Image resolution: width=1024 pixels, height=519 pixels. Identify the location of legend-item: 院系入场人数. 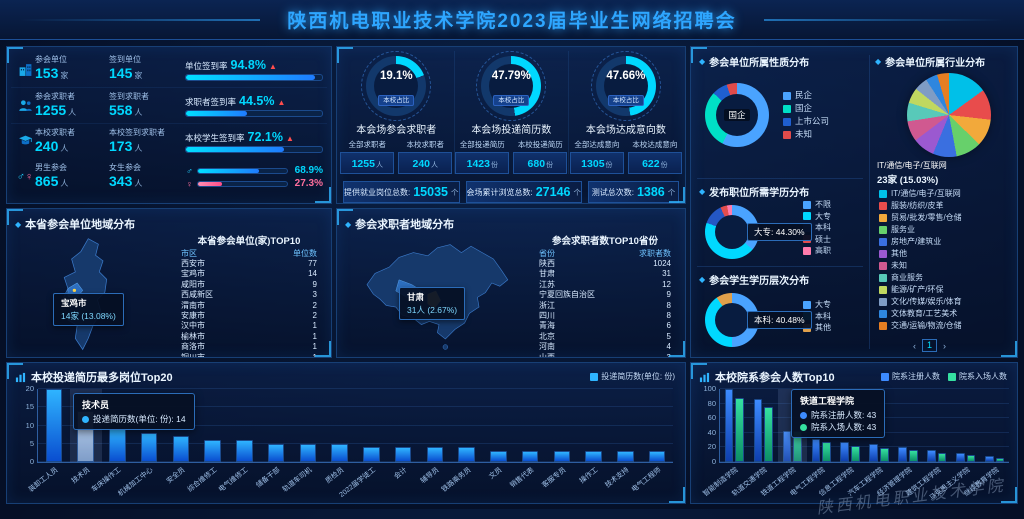
(977, 376).